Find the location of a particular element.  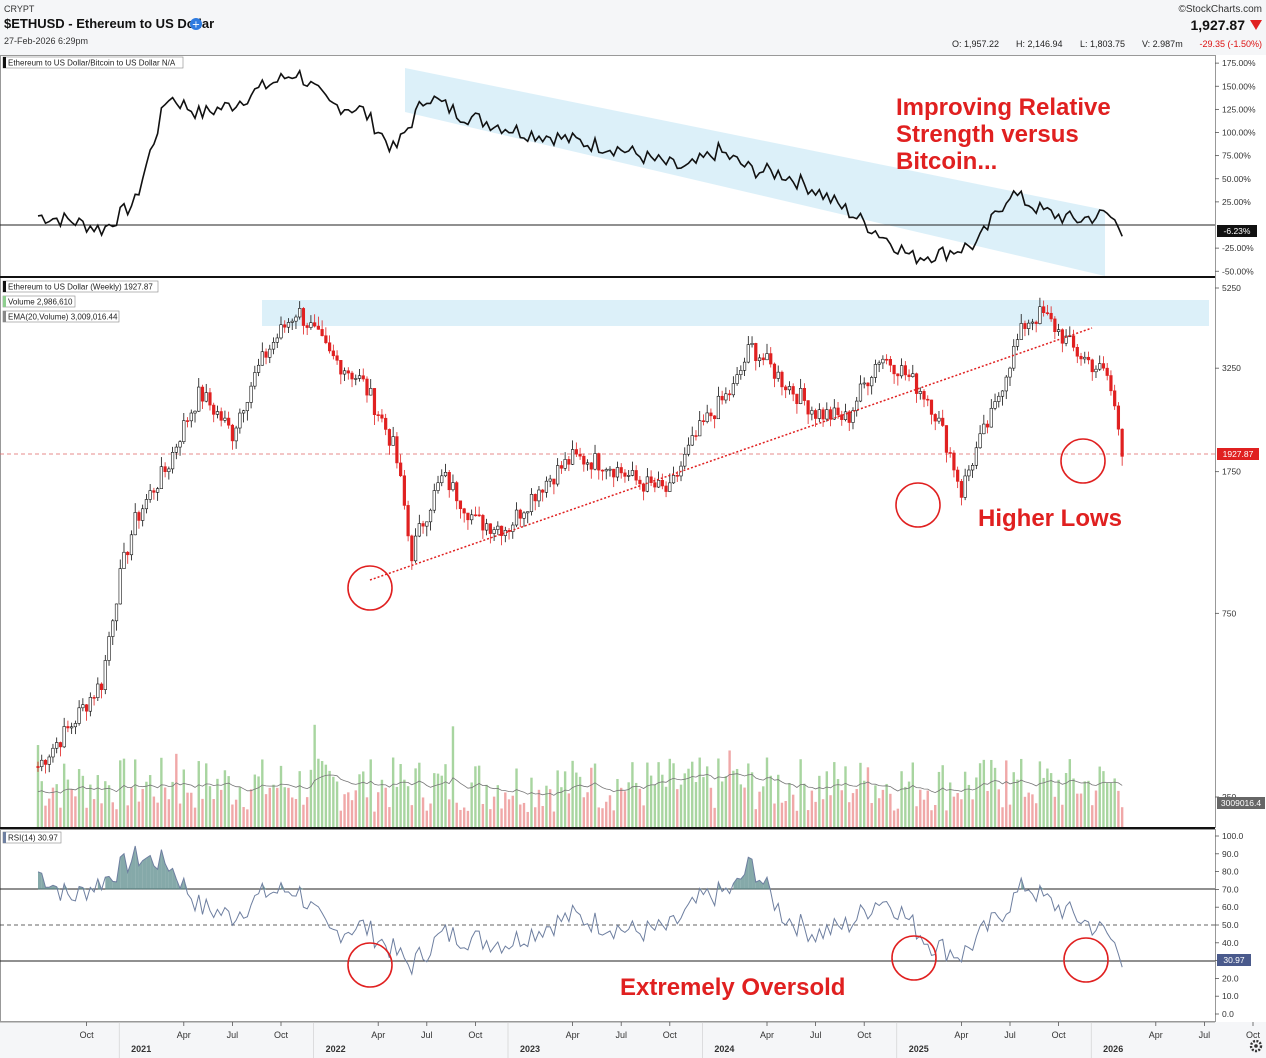

brand-text: ©StockCharts.com is located at coordinates (1220, 9).